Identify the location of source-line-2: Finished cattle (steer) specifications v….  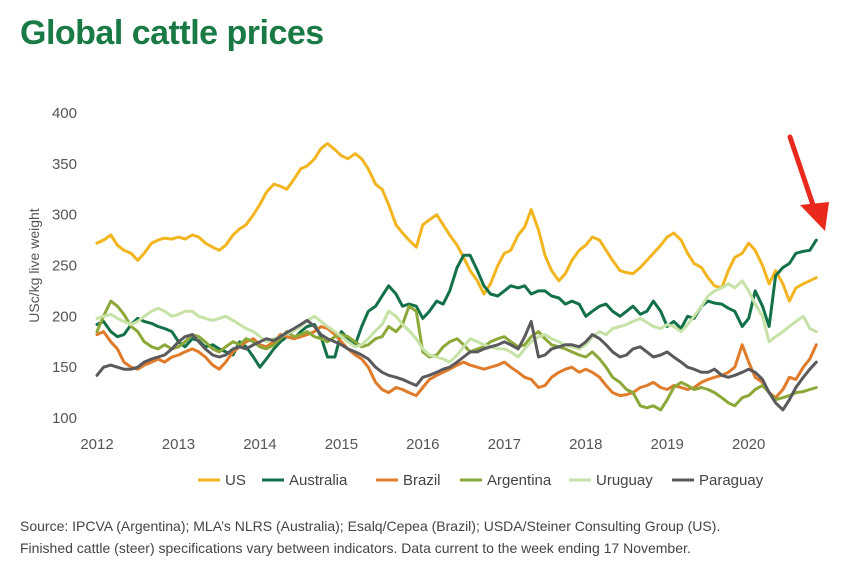
(355, 548).